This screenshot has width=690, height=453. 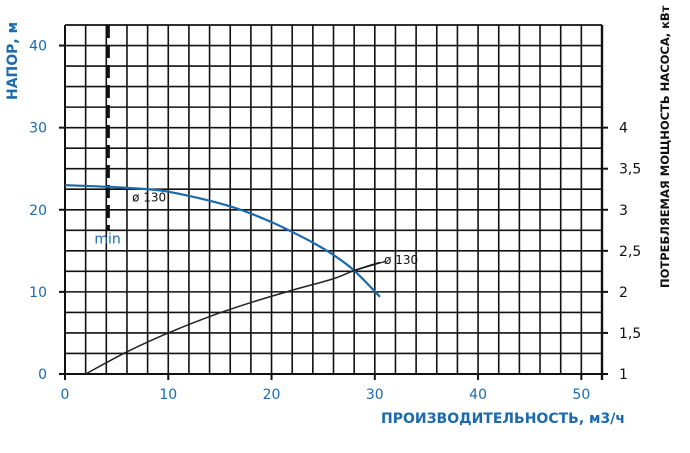 What do you see at coordinates (623, 293) in the screenshot?
I see `y2-tick-label: 2` at bounding box center [623, 293].